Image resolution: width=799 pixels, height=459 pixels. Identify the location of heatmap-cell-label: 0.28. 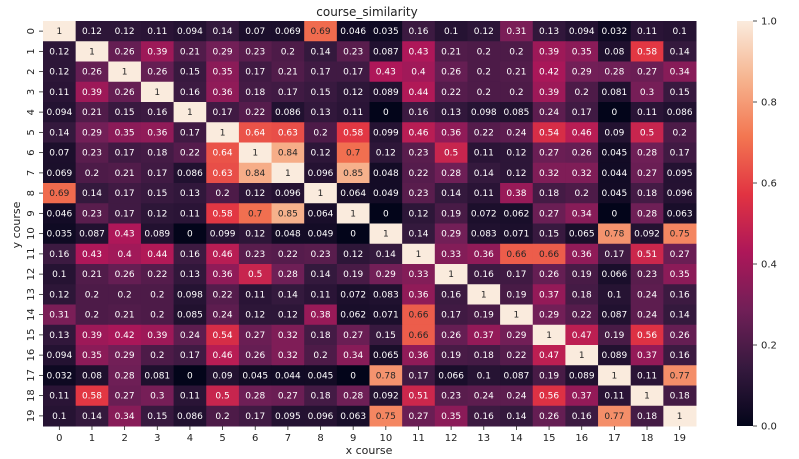
(647, 214).